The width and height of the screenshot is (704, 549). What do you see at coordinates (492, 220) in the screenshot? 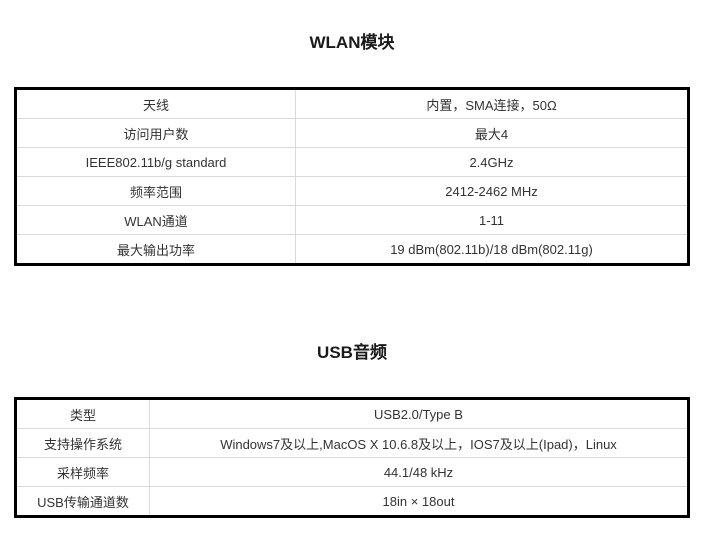
I see `spec-value: 1-11` at bounding box center [492, 220].